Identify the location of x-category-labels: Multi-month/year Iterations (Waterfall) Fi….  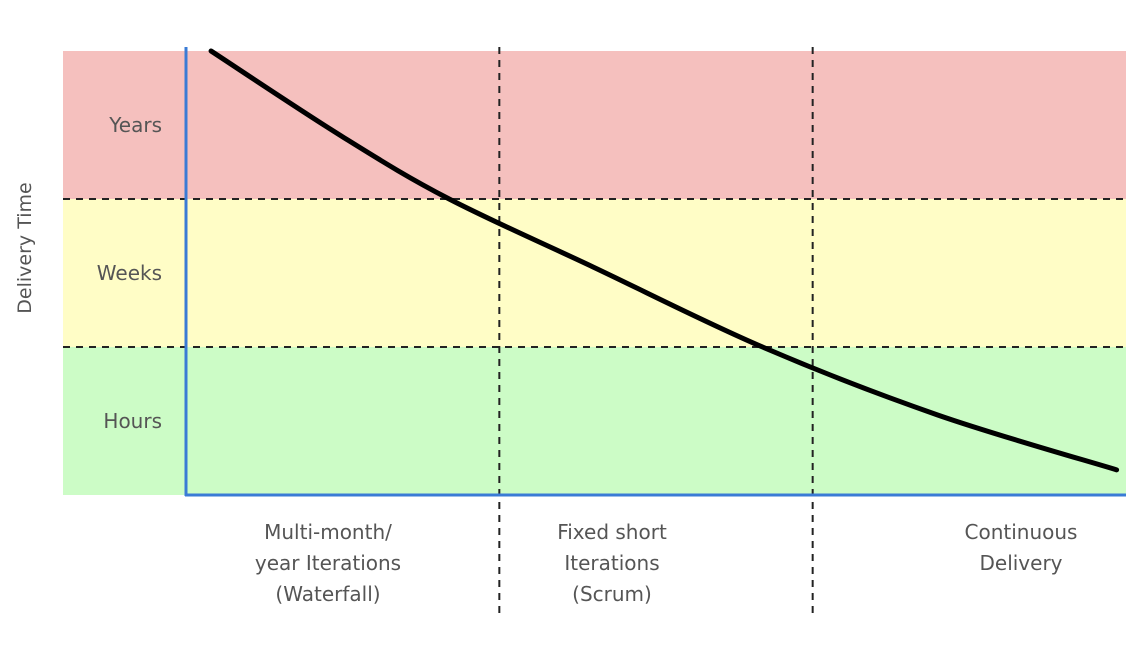
(666, 563).